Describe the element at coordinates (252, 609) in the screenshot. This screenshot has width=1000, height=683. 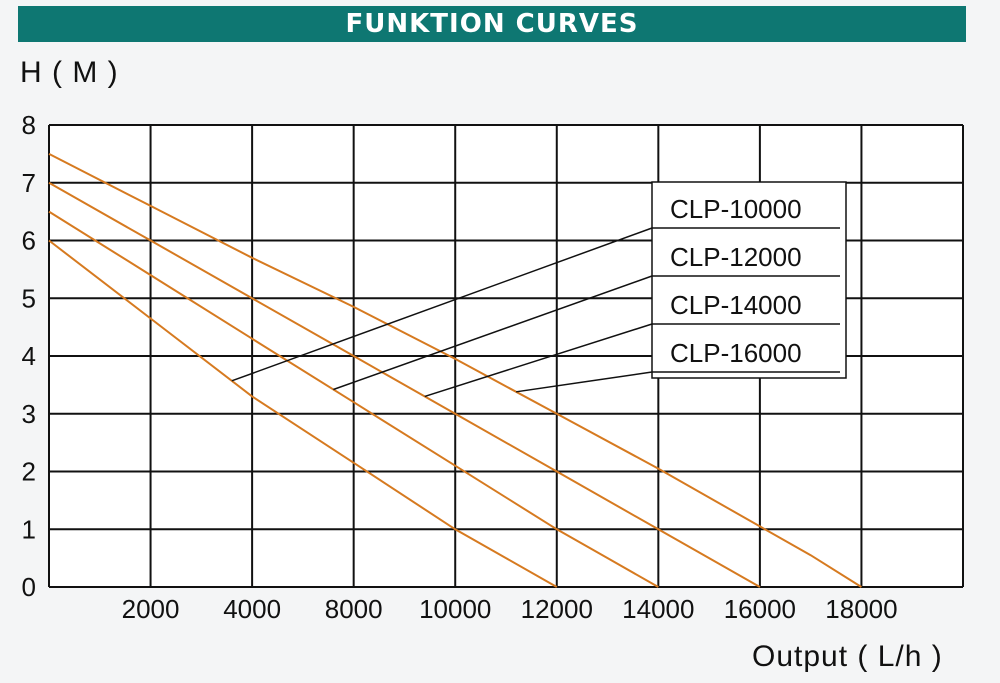
I see `x-tick-label: 4000` at that location.